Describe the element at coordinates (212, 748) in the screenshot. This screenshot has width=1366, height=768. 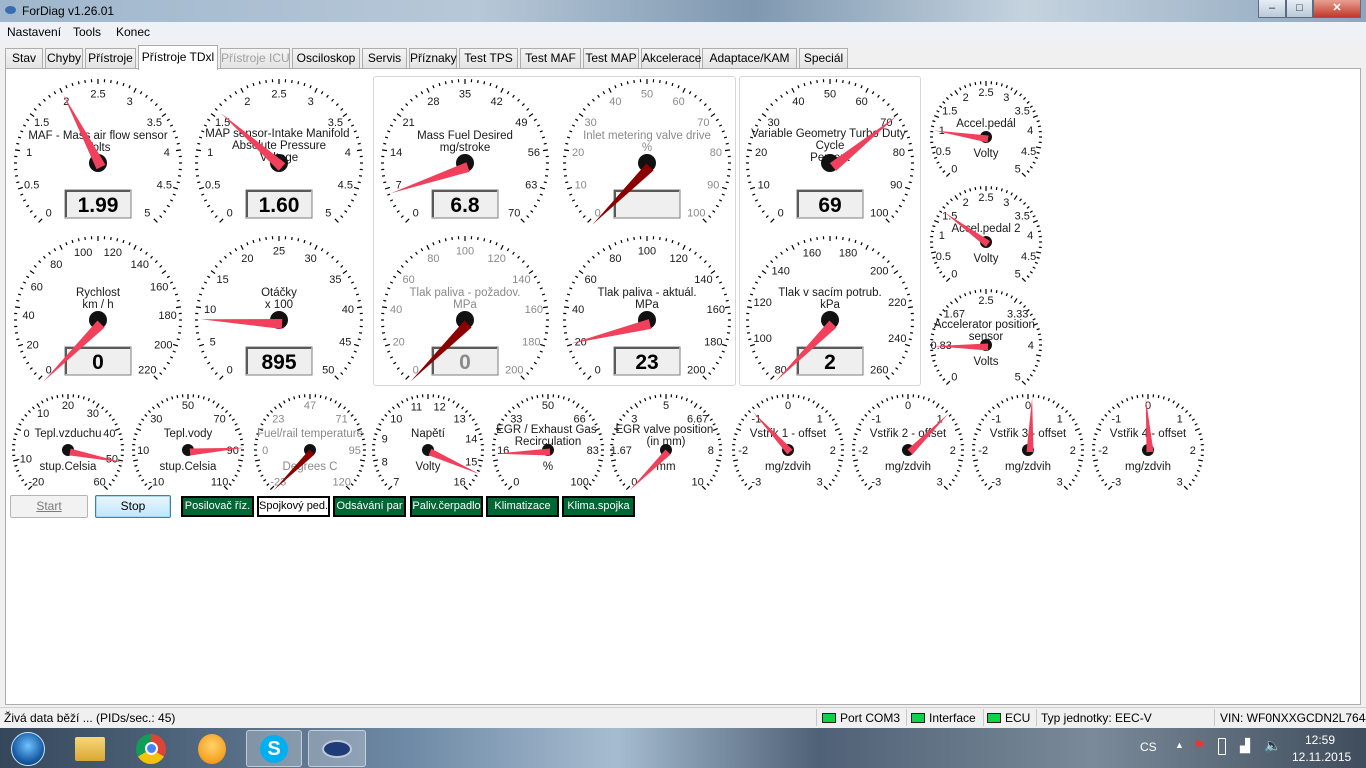
I see `taskbar-media-player` at that location.